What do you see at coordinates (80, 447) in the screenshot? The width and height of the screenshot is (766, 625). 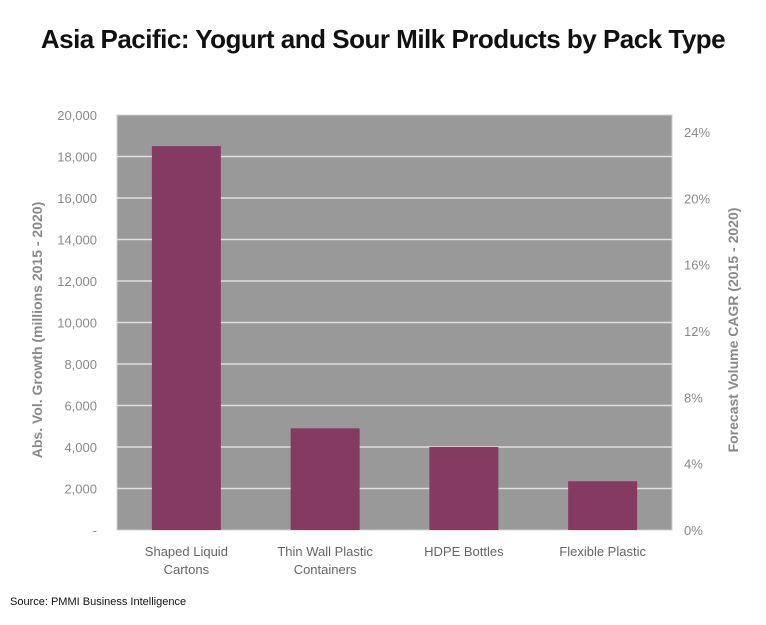 I see `y-tick-label: 4,000` at bounding box center [80, 447].